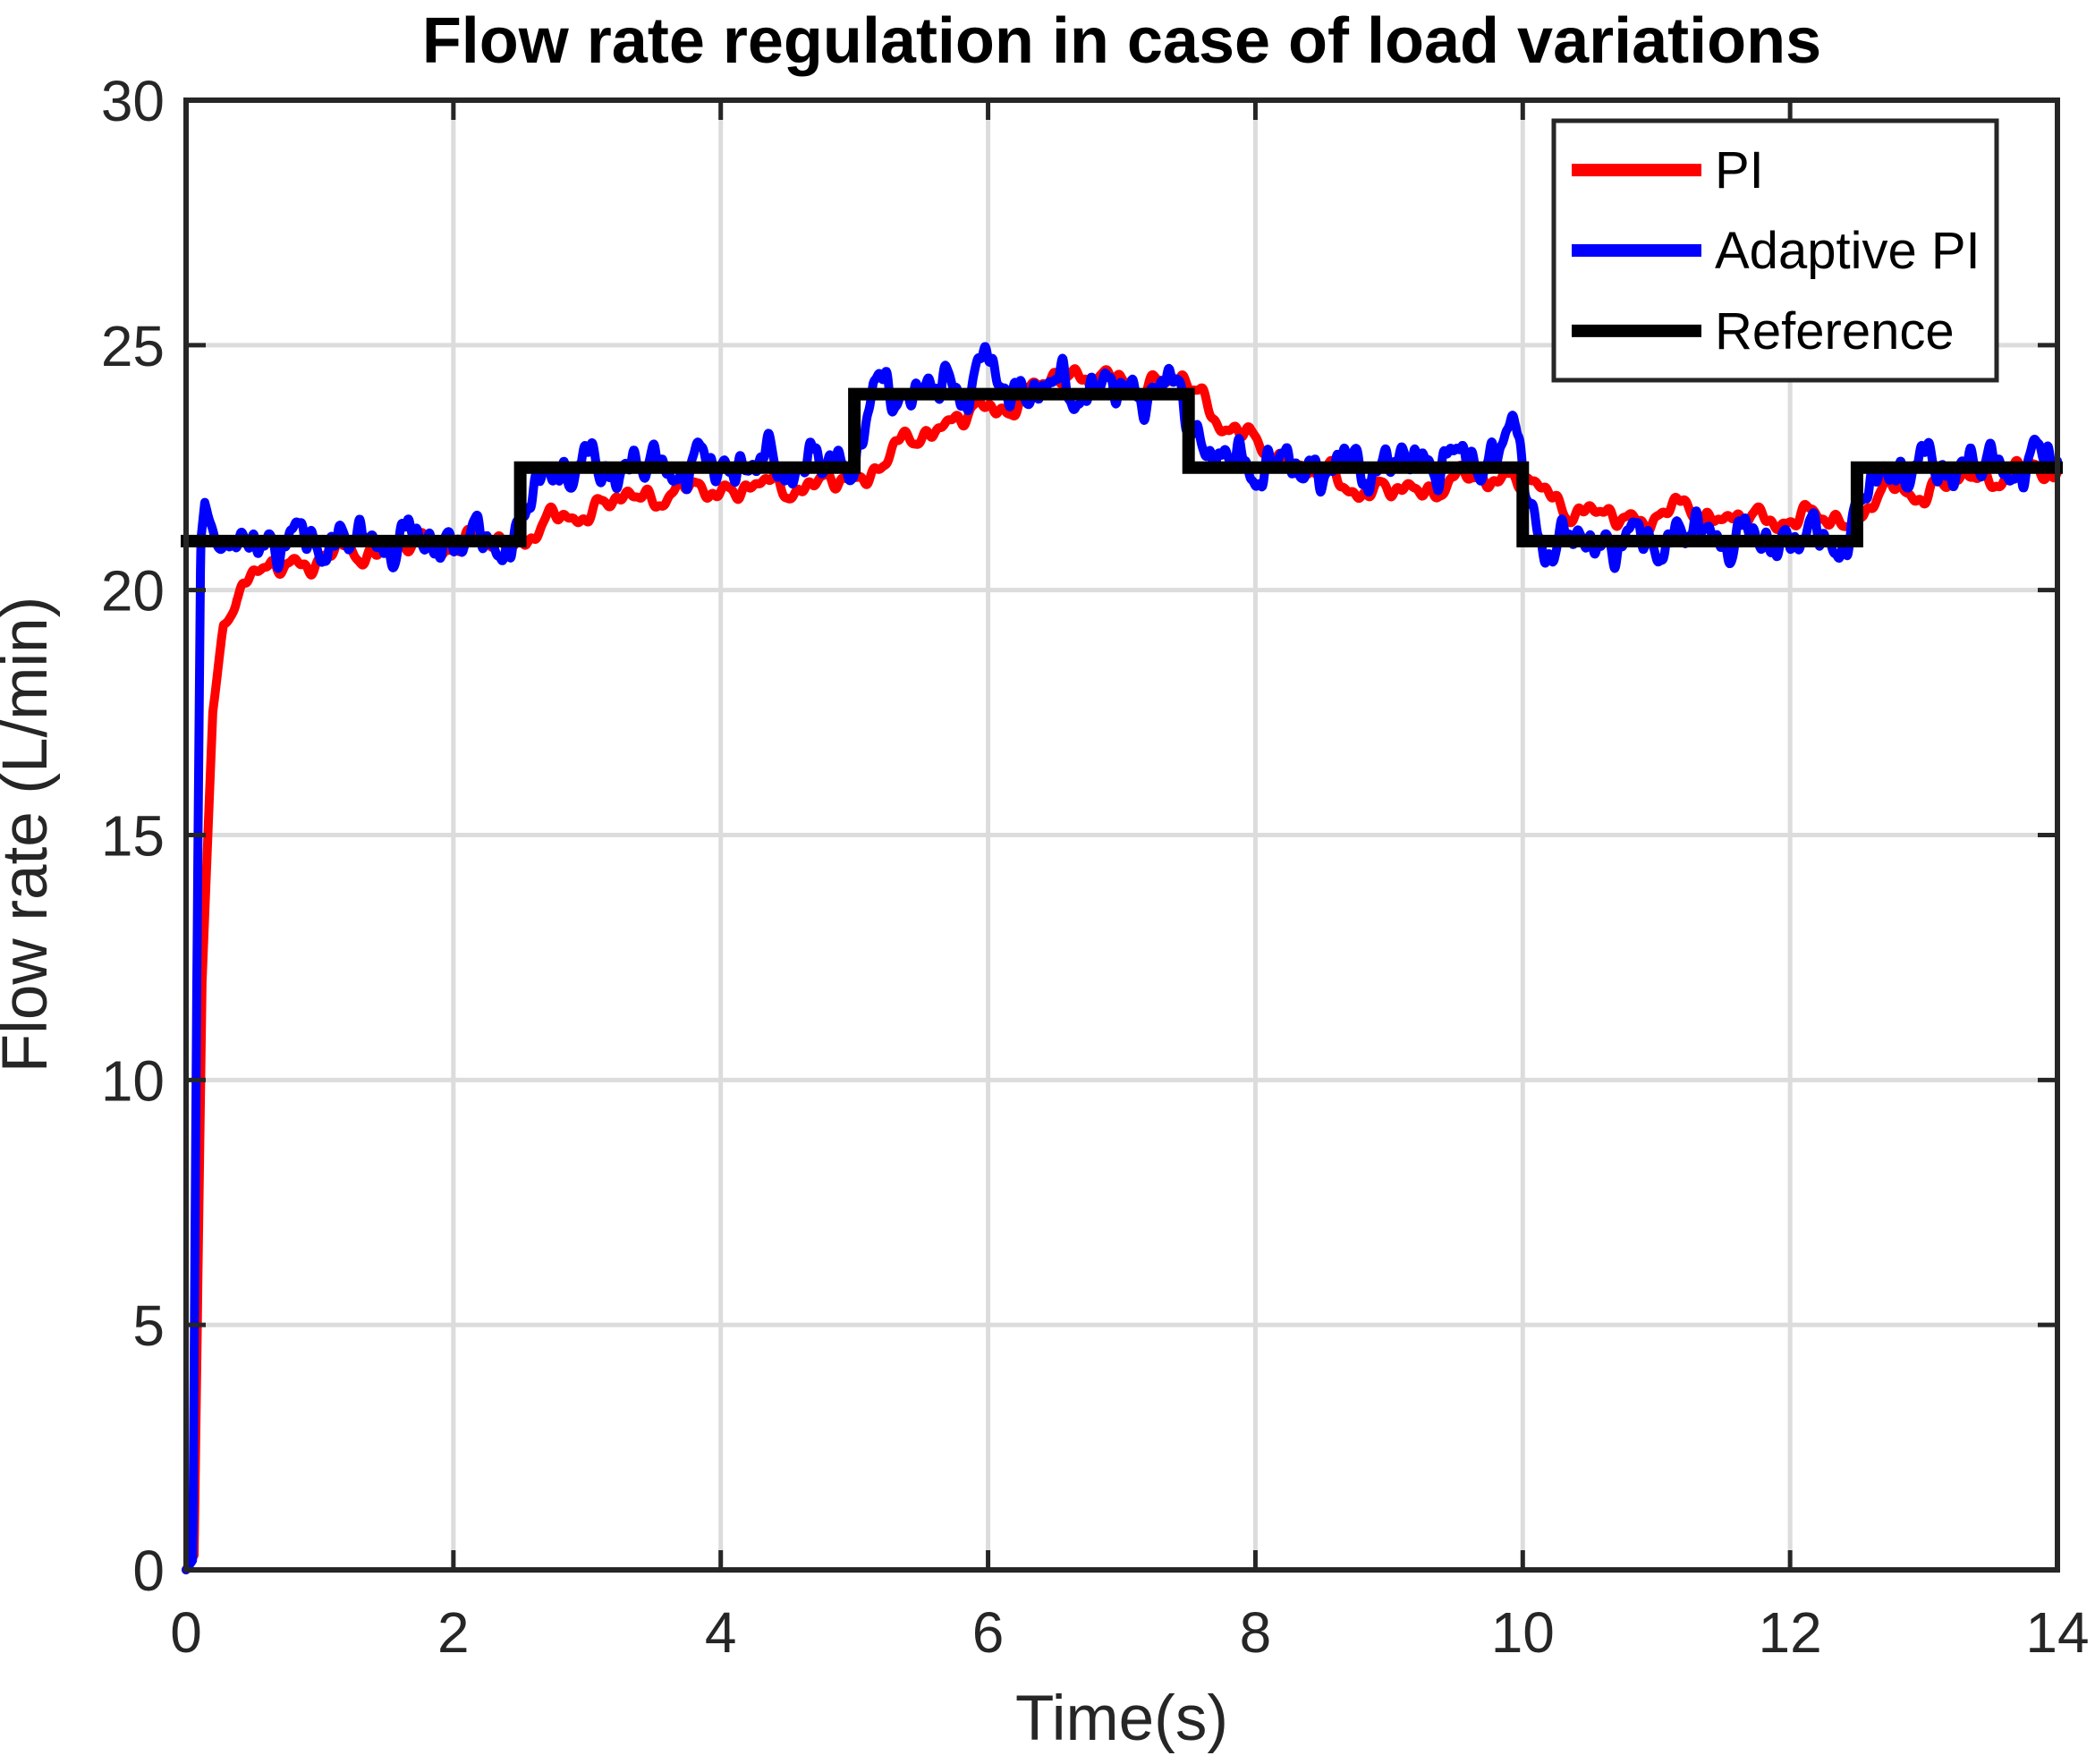 The image size is (2095, 1764). What do you see at coordinates (454, 1632) in the screenshot?
I see `x-tick-label: 2` at bounding box center [454, 1632].